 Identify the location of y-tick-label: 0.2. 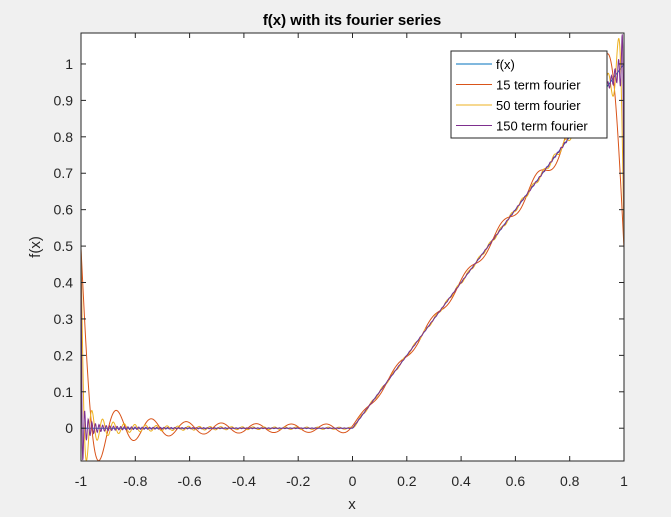
(64, 355).